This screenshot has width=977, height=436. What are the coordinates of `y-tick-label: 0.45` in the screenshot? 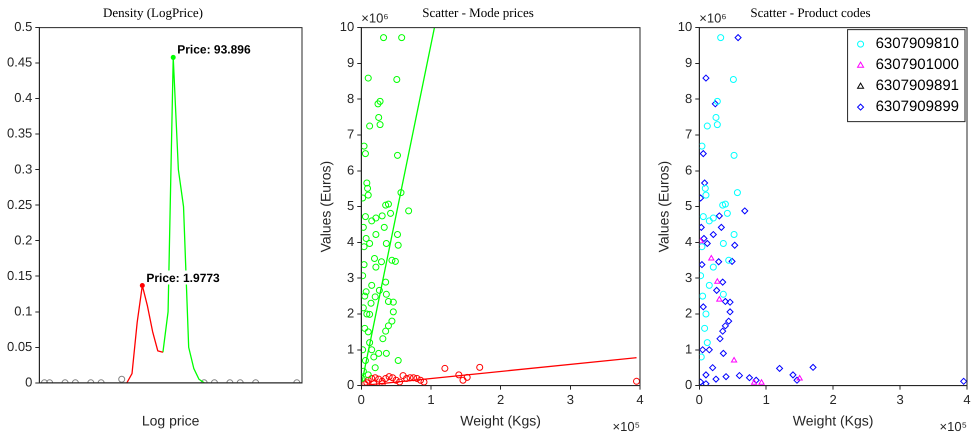 It's located at (19, 62).